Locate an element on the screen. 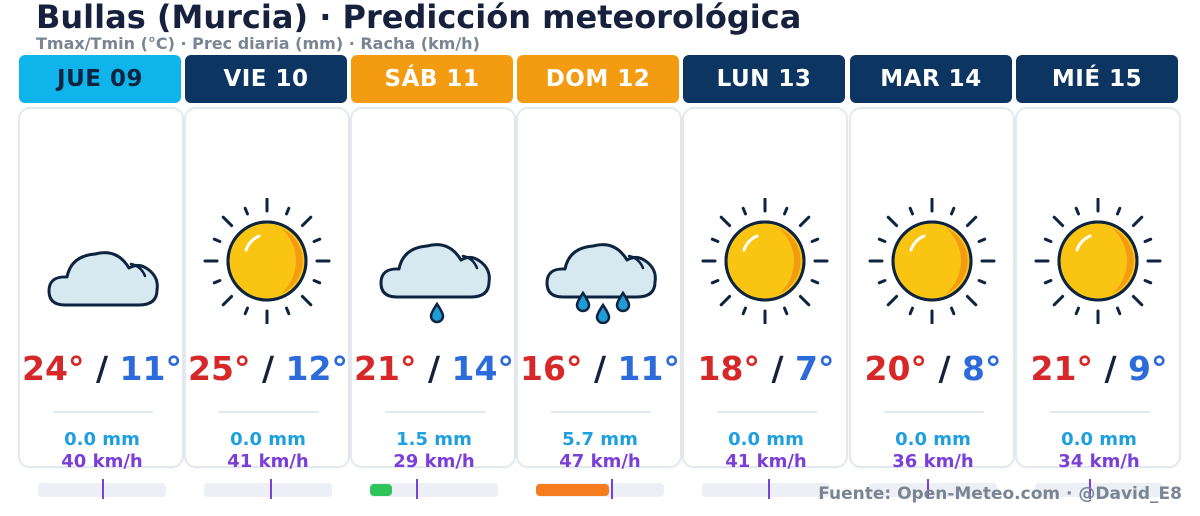 This screenshot has width=1200, height=516. wind-gust-value: 47 km/h is located at coordinates (600, 461).